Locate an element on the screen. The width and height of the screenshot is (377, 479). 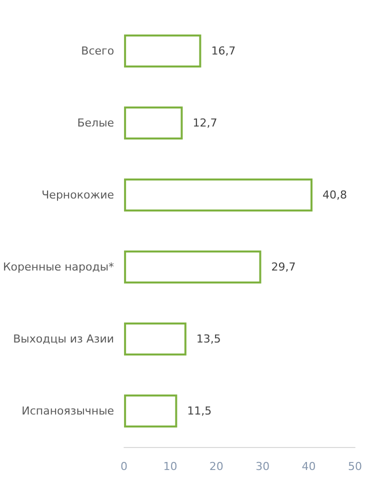
y-tick-label: Испаноязычные is located at coordinates (68, 411).